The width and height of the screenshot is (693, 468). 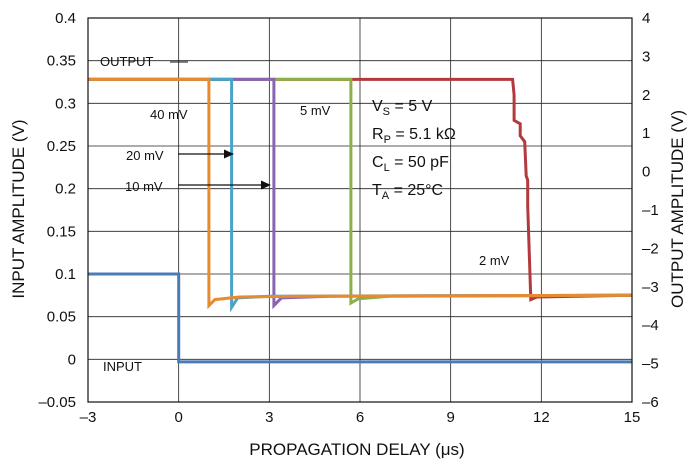 What do you see at coordinates (677, 209) in the screenshot?
I see `y-axis-label-right: OUTPUT AMPLITUDE (V)` at bounding box center [677, 209].